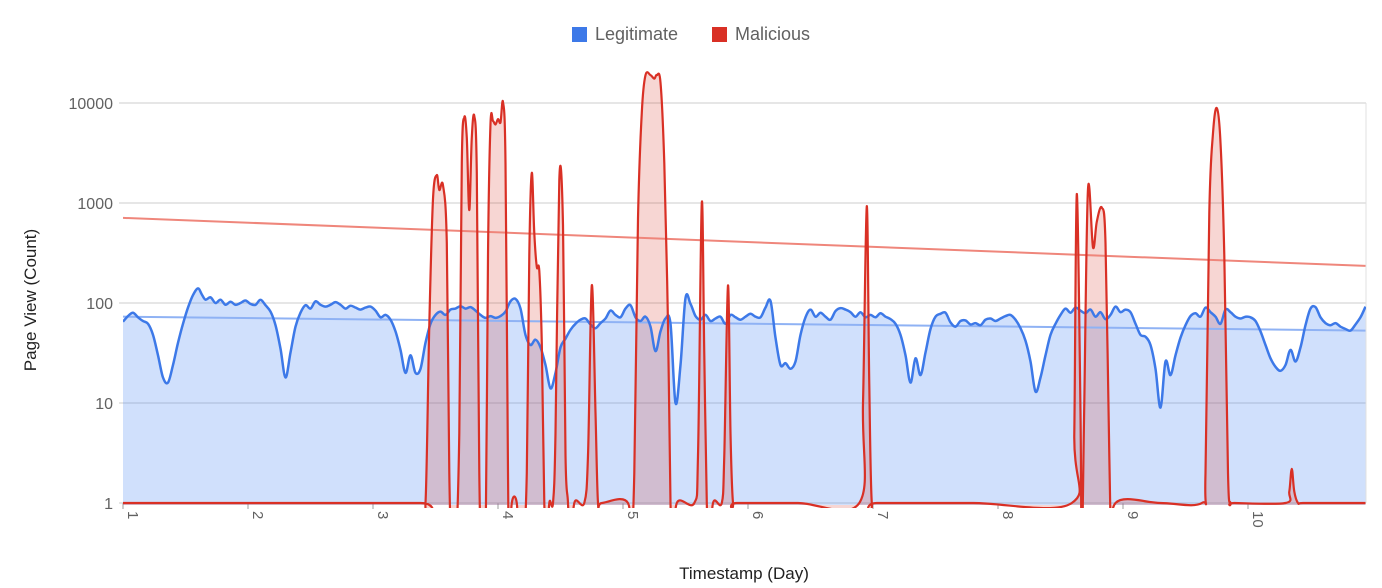  What do you see at coordinates (104, 404) in the screenshot?
I see `y-tick-label: 10` at bounding box center [104, 404].